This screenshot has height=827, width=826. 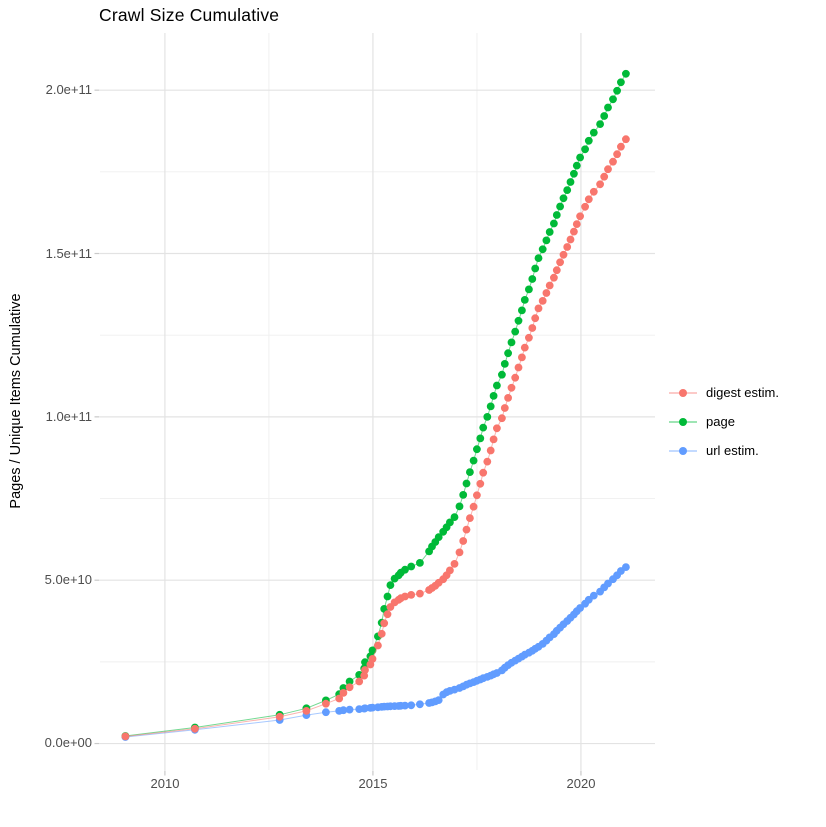 What do you see at coordinates (683, 392) in the screenshot?
I see `legend-key-digest-estim-icon` at bounding box center [683, 392].